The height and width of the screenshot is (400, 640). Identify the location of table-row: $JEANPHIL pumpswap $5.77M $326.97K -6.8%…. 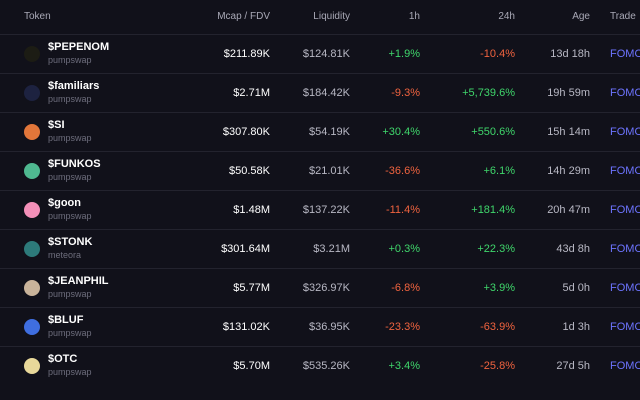
(320, 287).